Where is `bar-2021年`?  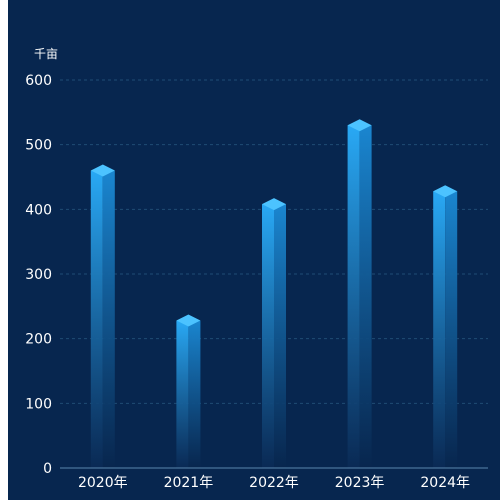 bar-2021年 is located at coordinates (188, 391).